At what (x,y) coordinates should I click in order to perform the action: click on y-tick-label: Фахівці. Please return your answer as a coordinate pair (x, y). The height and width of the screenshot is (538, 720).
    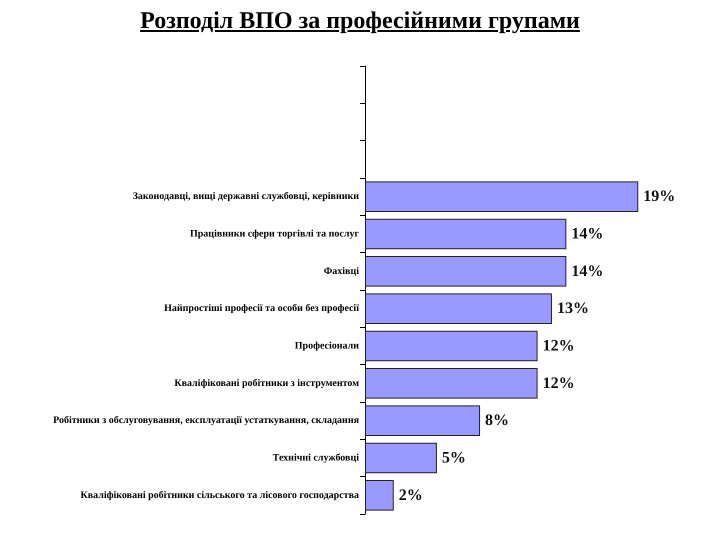
    Looking at the image, I should click on (342, 271).